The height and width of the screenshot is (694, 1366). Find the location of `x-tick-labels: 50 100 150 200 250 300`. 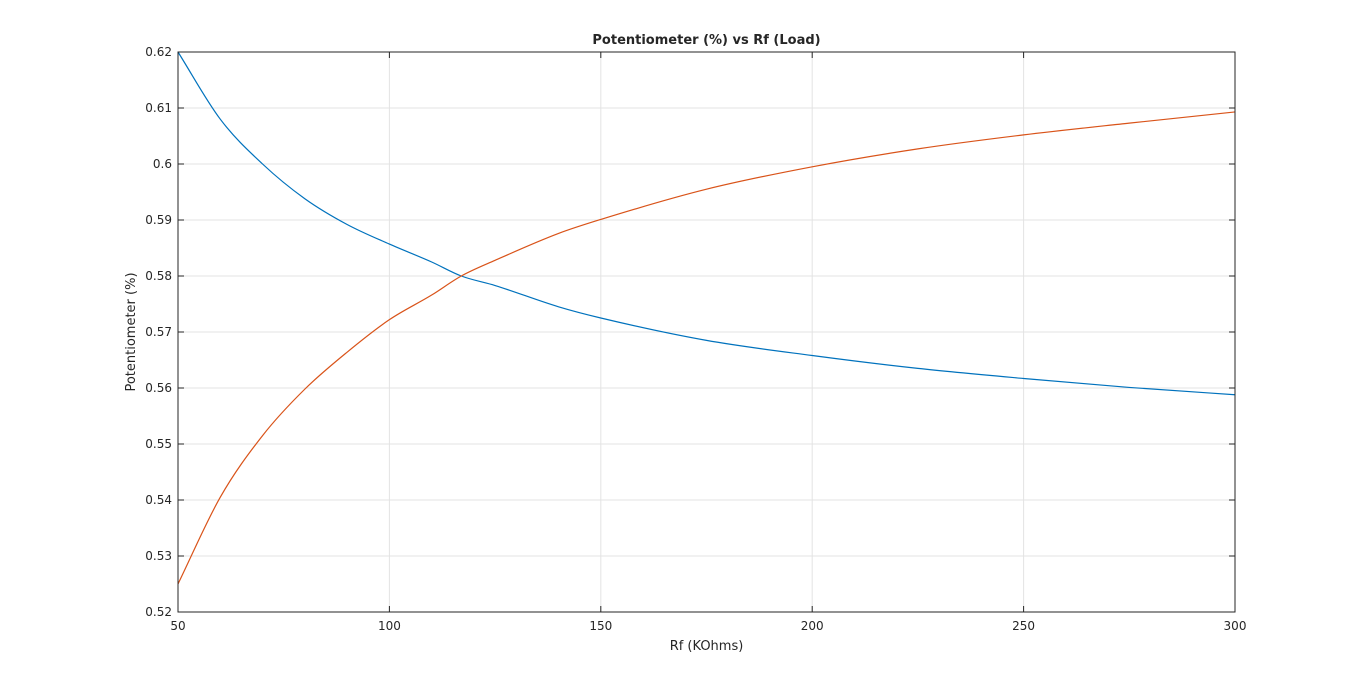

x-tick-labels: 50 100 150 200 250 300 is located at coordinates (708, 626).